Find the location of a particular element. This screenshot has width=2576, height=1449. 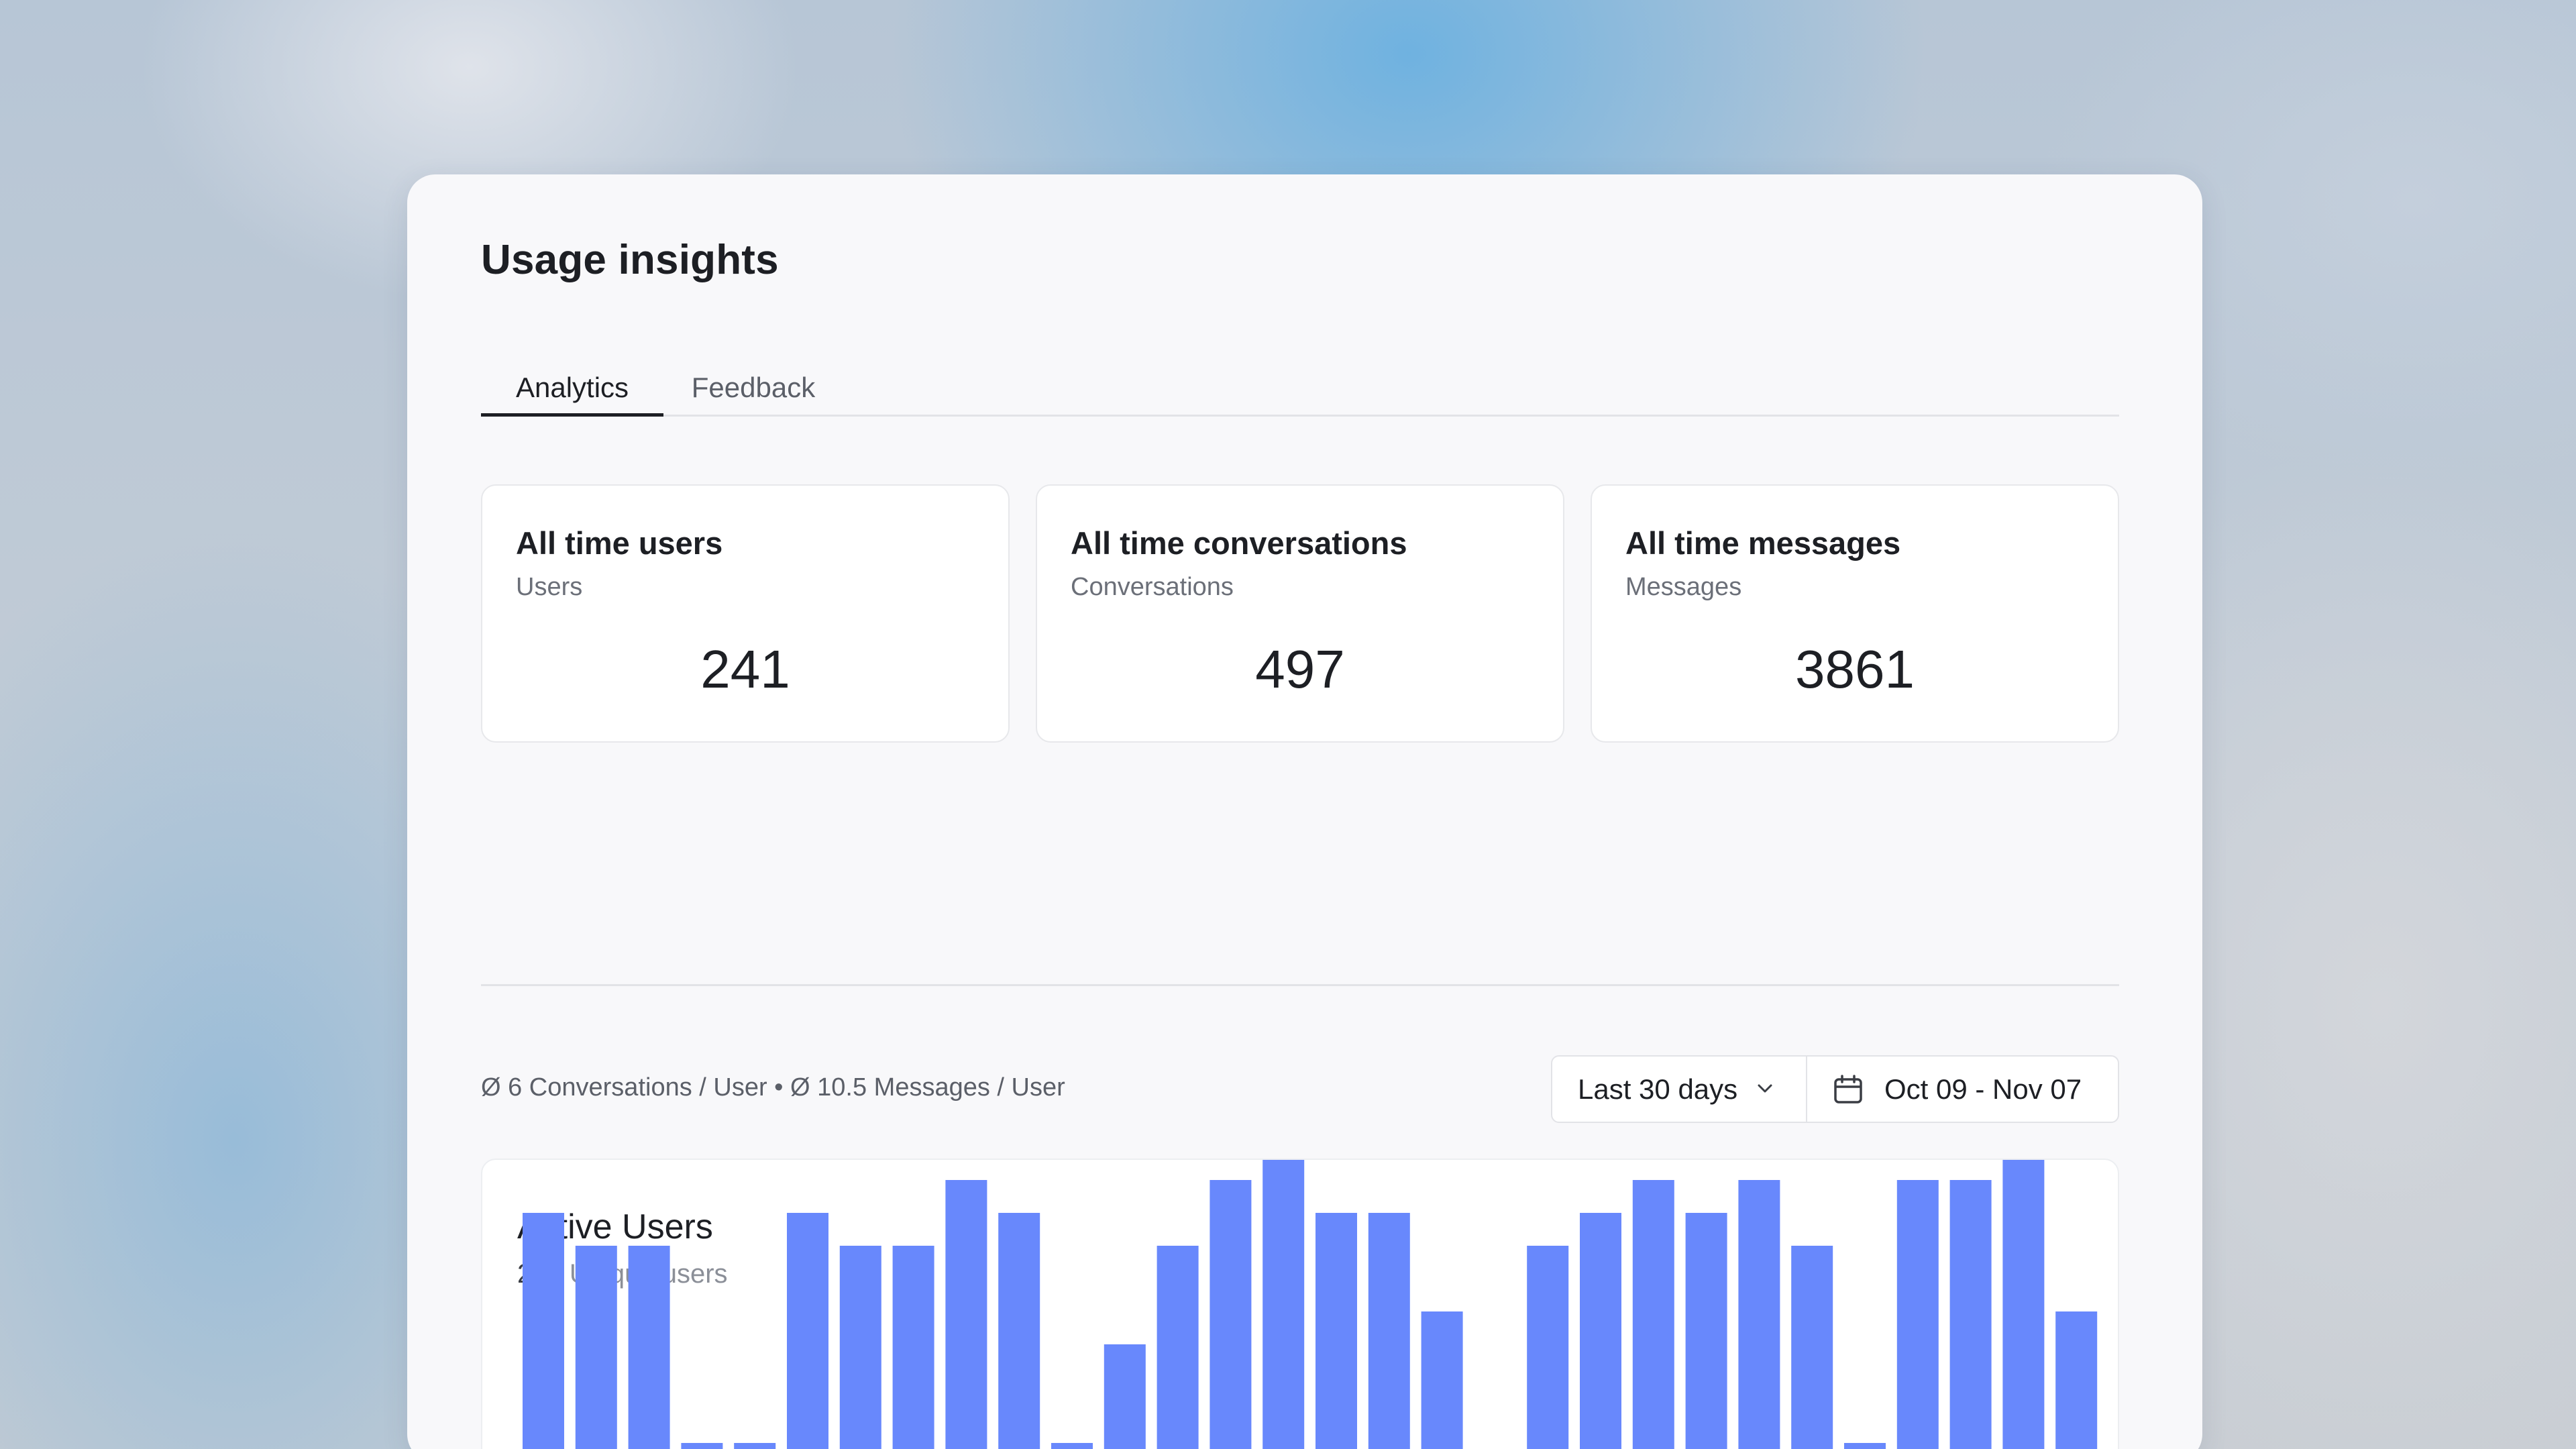

active-users-bar-chart is located at coordinates (1310, 1304).